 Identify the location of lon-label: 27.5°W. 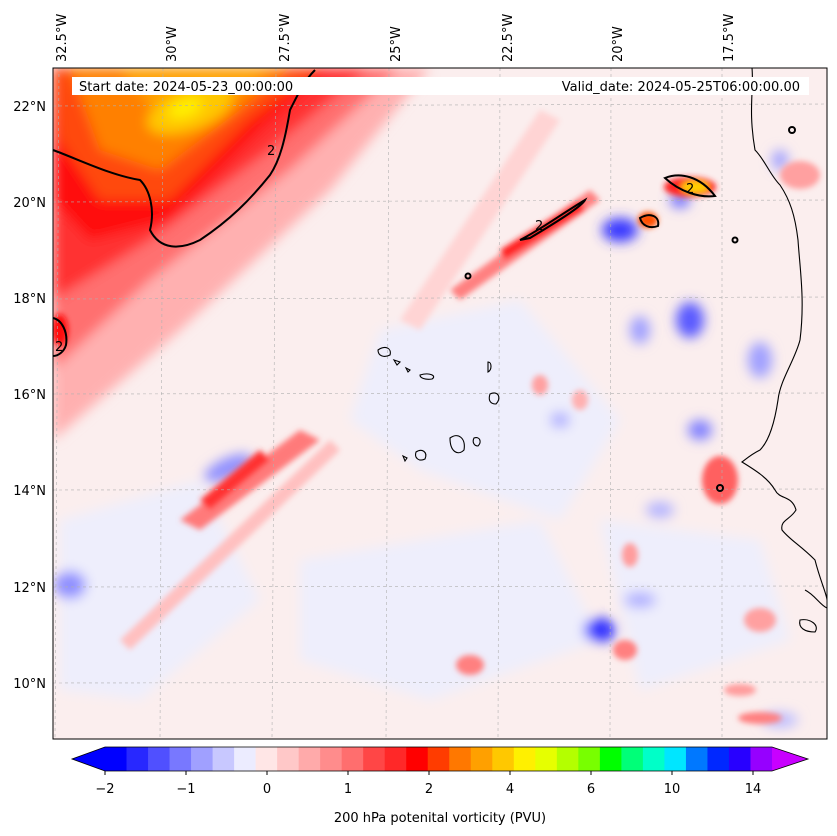
(285, 38).